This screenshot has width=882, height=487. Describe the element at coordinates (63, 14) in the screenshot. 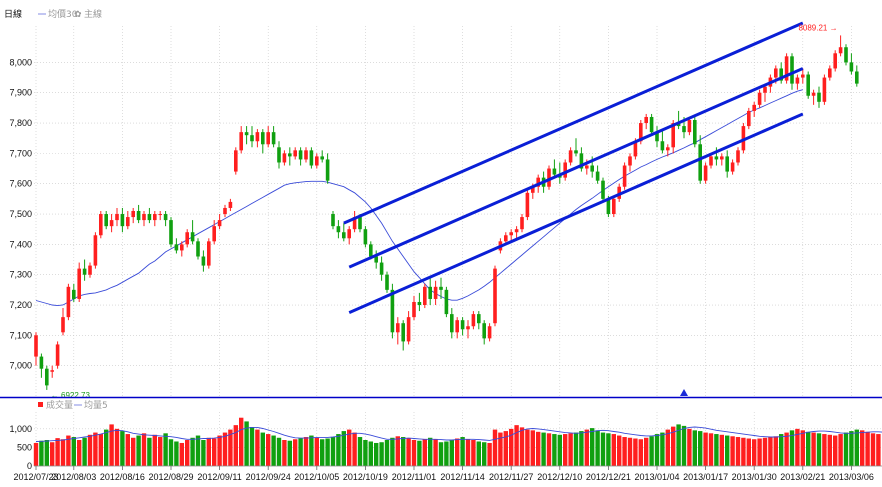

I see `ma-legend-label: 均價30` at that location.